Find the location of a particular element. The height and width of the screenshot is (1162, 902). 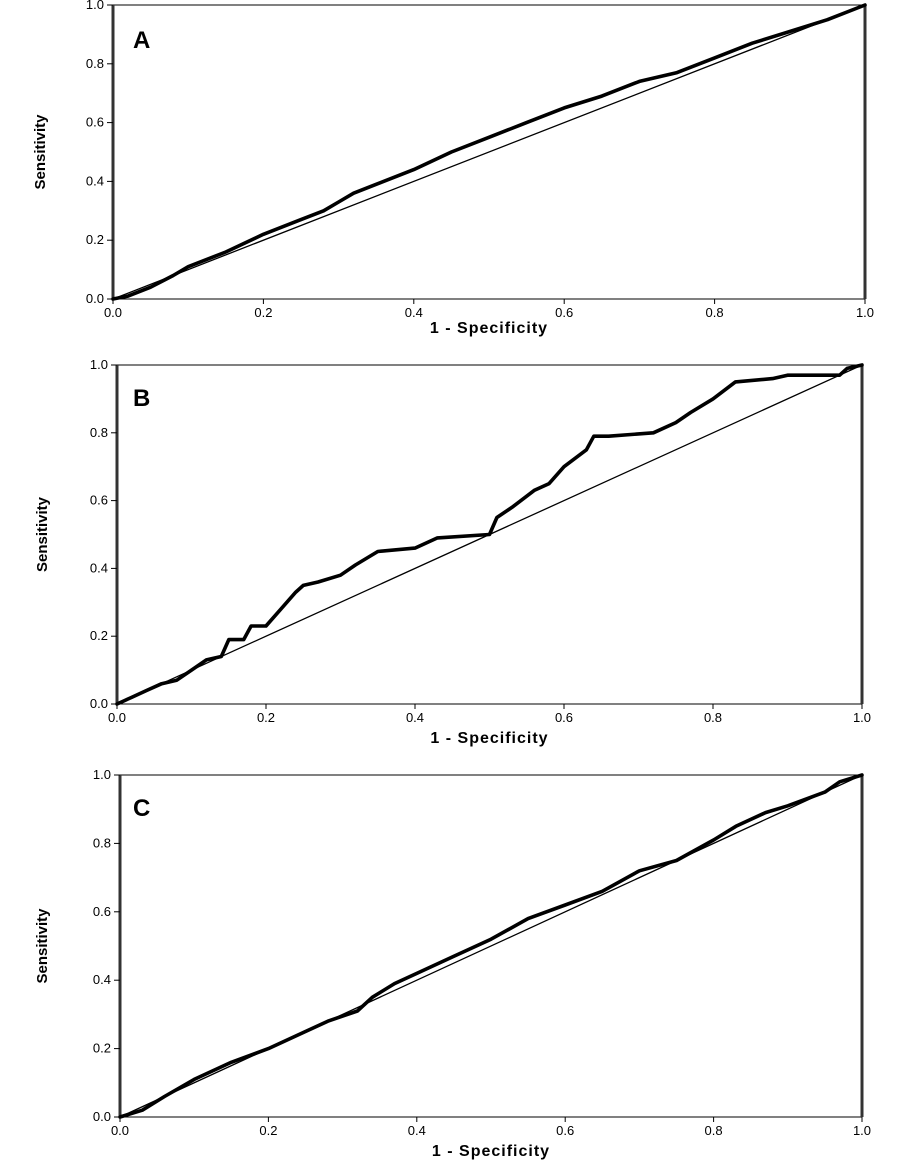

panel-letter: A is located at coordinates (141, 40).